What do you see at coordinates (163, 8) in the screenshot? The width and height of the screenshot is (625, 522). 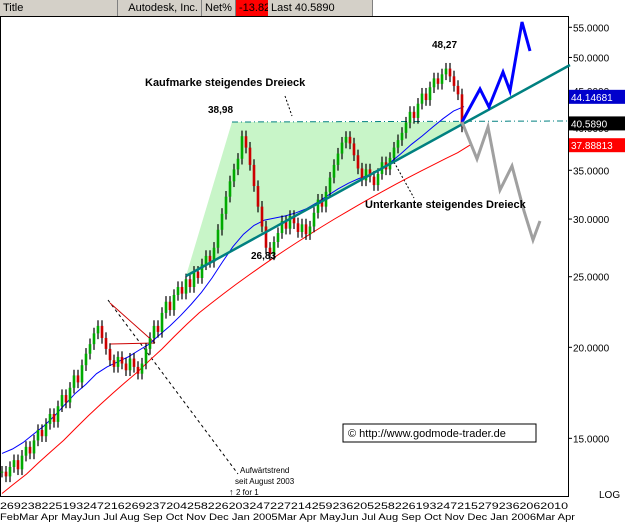 I see `company-label: Autodesk, Inc.` at bounding box center [163, 8].